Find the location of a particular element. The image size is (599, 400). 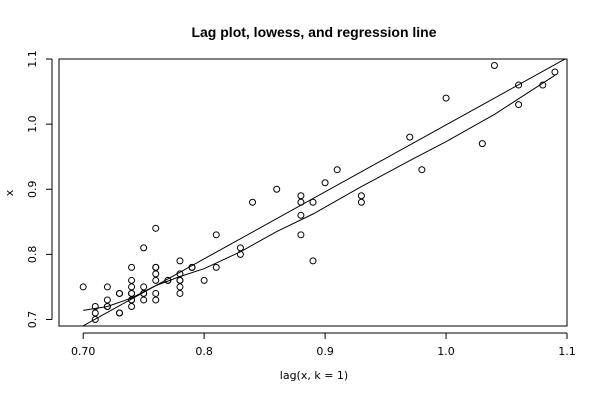

chart-title: Lag plot, lowess, and regression line is located at coordinates (313, 32).